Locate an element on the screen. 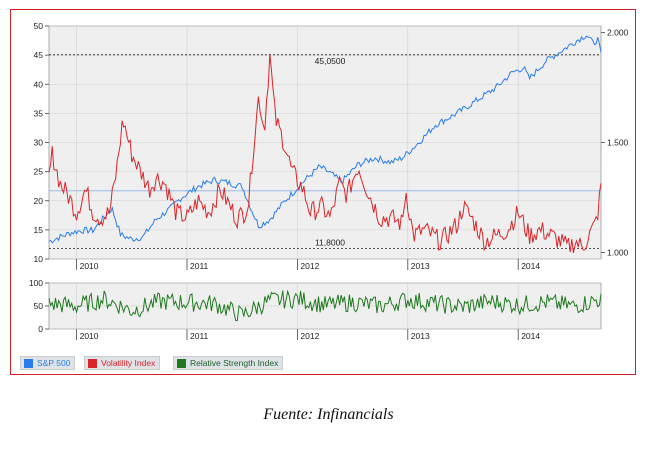 The height and width of the screenshot is (449, 657). tick-label-x-lower: 2014 is located at coordinates (530, 336).